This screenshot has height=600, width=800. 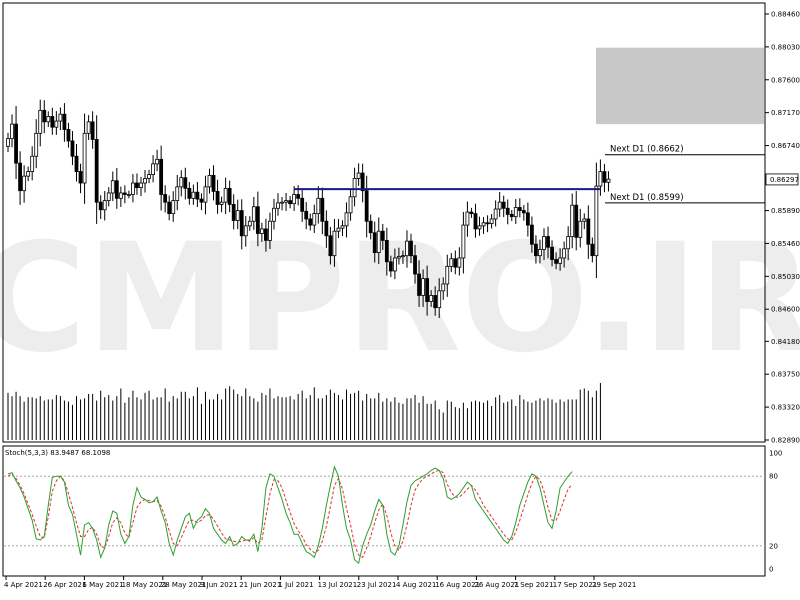 What do you see at coordinates (377, 585) in the screenshot?
I see `date-tick-label: 23 Jul 2021` at bounding box center [377, 585].